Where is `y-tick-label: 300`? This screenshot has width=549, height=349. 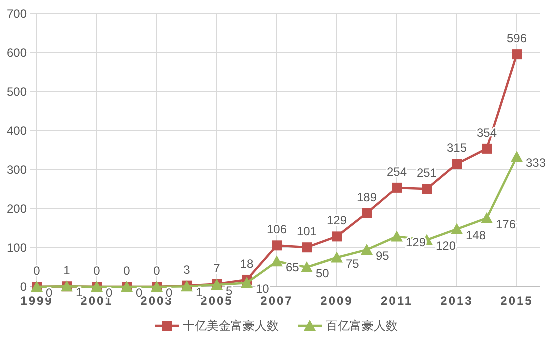
y-tick-label: 300 is located at coordinates (17, 170).